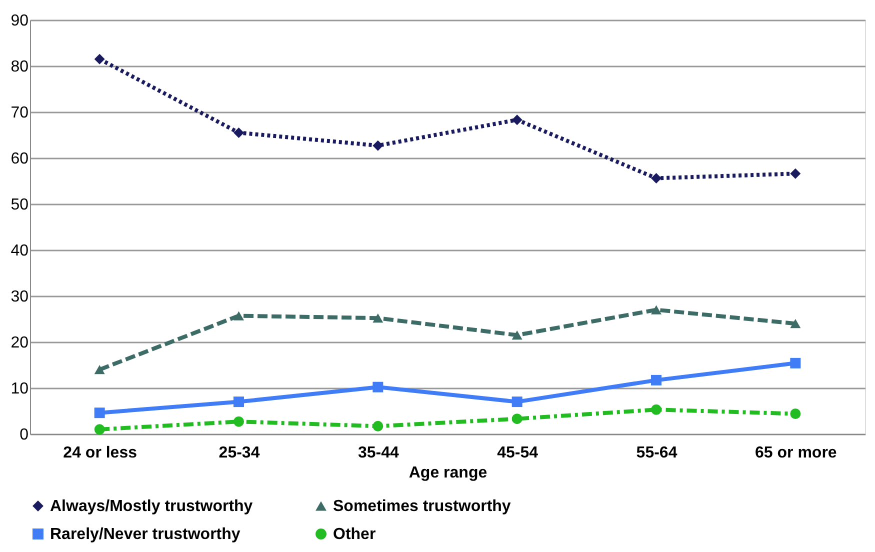 The image size is (875, 552). I want to click on y-tick-label: 40, so click(19, 251).